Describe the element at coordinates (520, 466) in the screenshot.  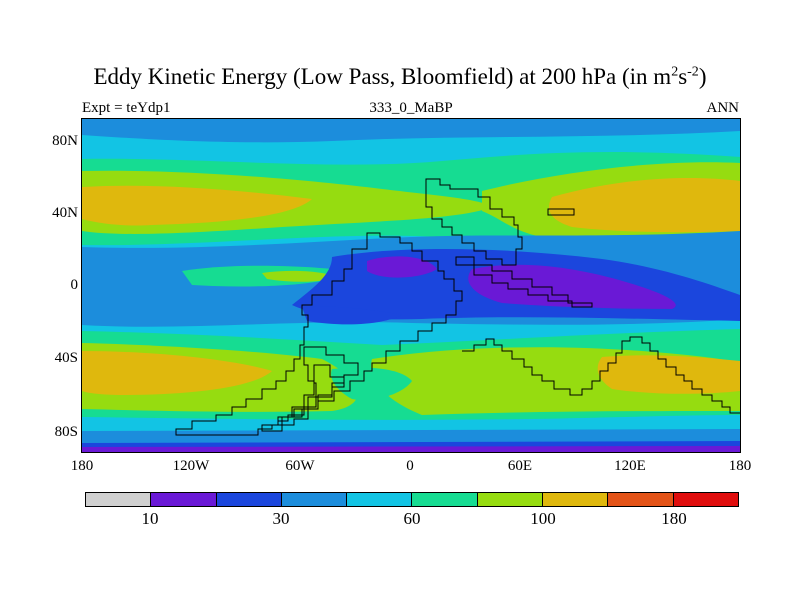
I see `x-tick-label: 60E` at that location.